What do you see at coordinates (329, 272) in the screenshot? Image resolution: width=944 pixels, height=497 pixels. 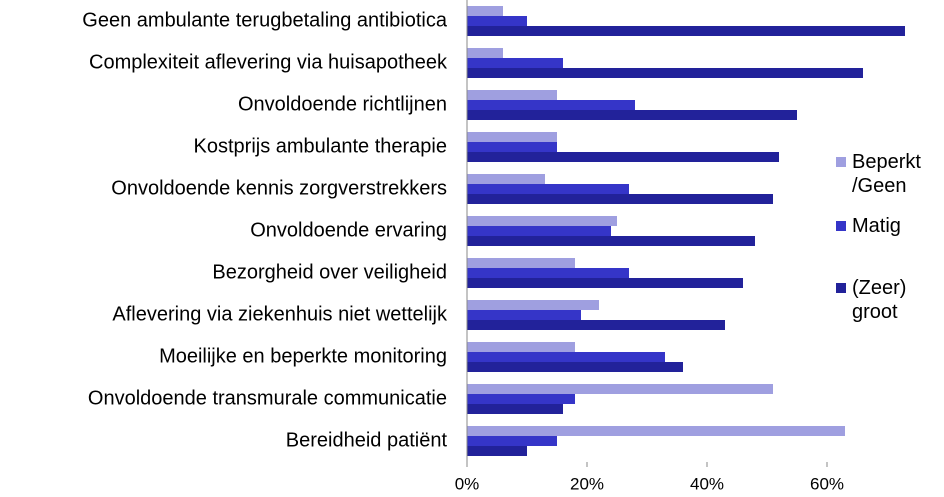 I see `y-tick-label: Bezorgheid over veiligheid` at bounding box center [329, 272].